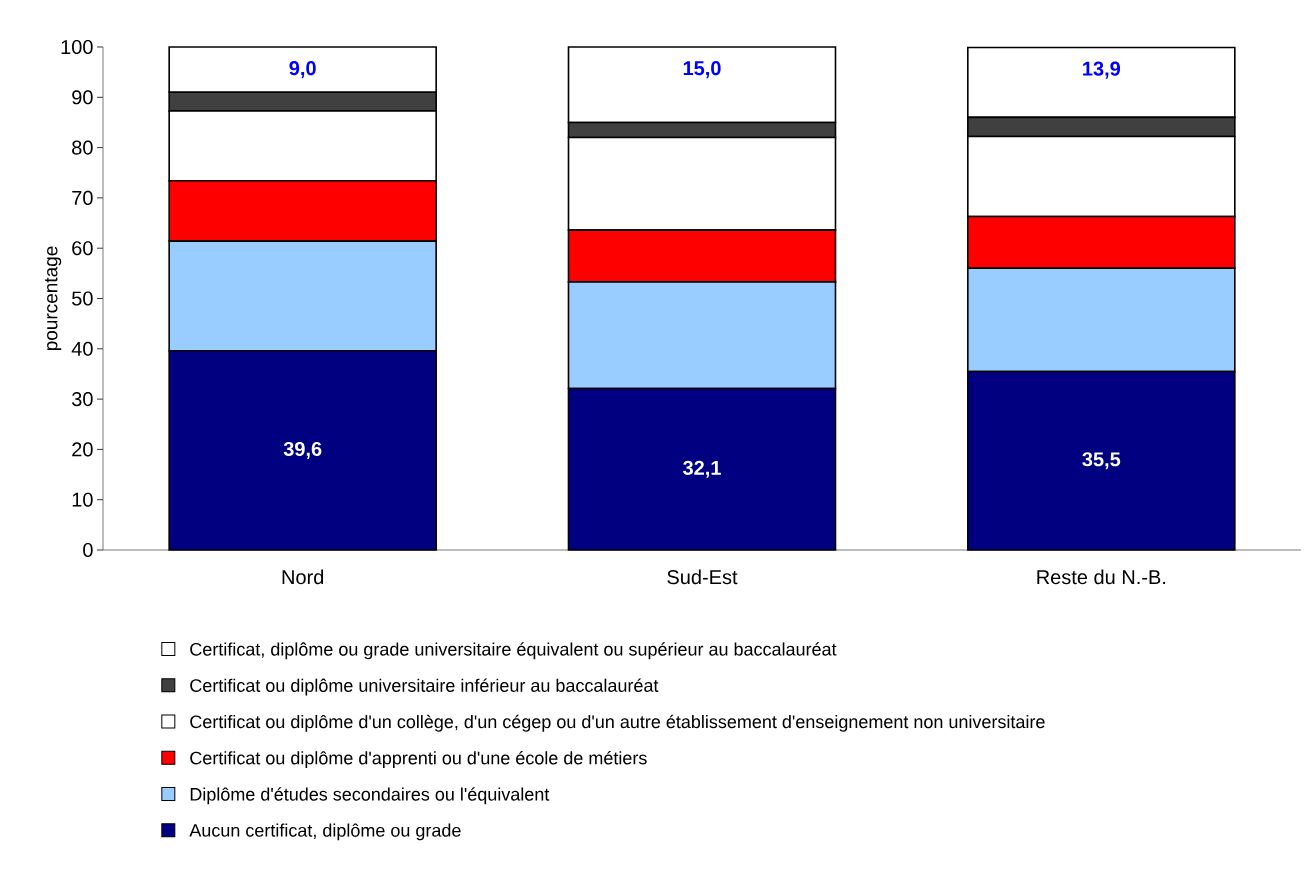 This screenshot has width=1308, height=882. Describe the element at coordinates (82, 147) in the screenshot. I see `y-tick-label: 80` at that location.